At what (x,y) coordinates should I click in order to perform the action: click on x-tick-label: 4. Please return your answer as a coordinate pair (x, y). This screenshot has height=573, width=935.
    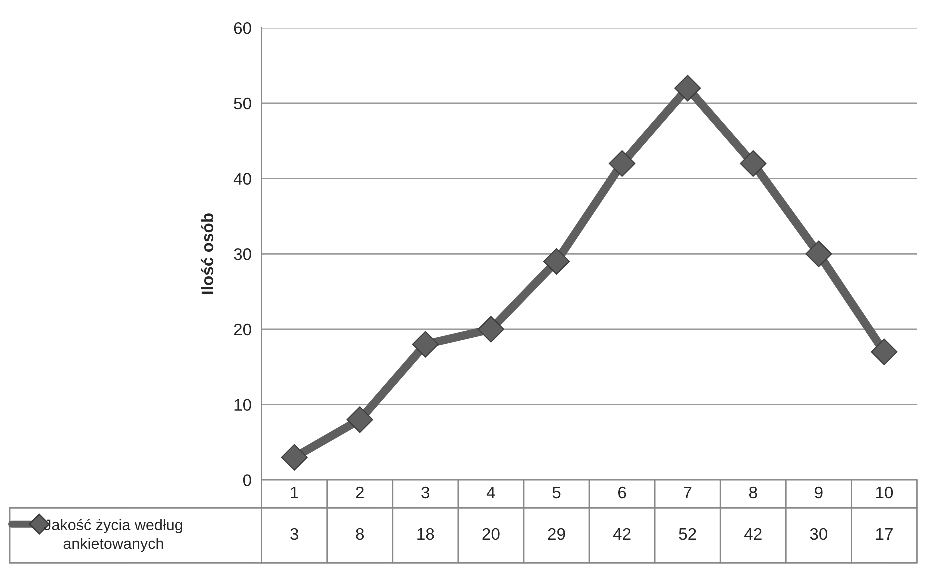
    Looking at the image, I should click on (491, 492).